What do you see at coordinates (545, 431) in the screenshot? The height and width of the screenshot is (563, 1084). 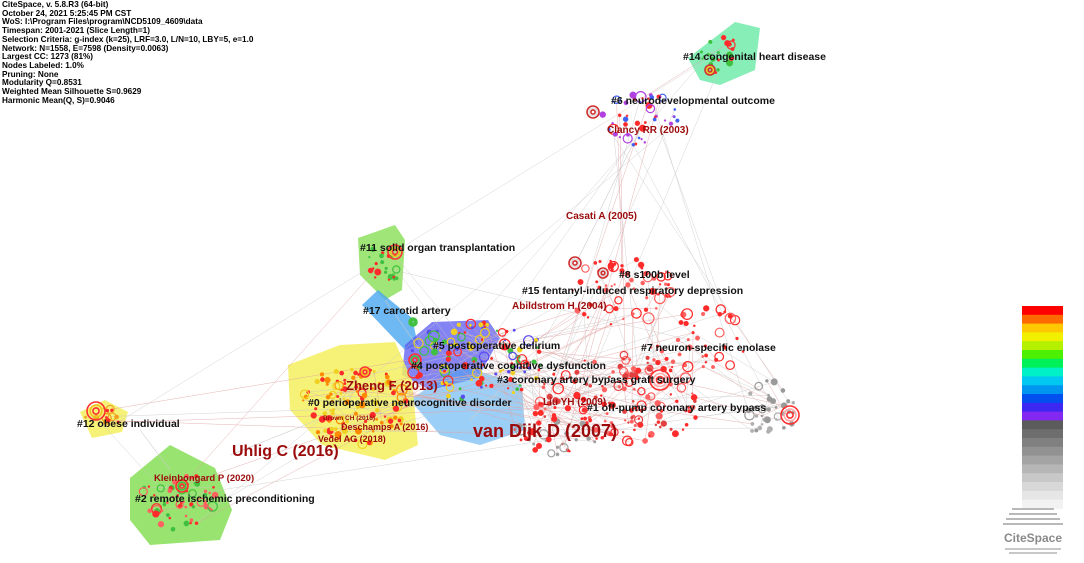 I see `author-label-van-dijk: van Dijk D (2007)` at bounding box center [545, 431].